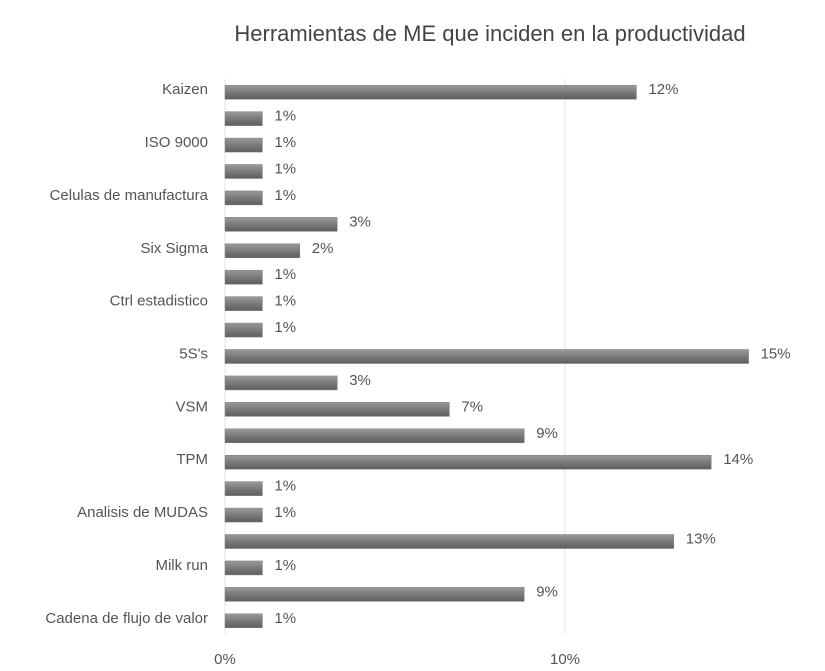 Image resolution: width=825 pixels, height=671 pixels. I want to click on y-tick-label: VSM, so click(191, 406).